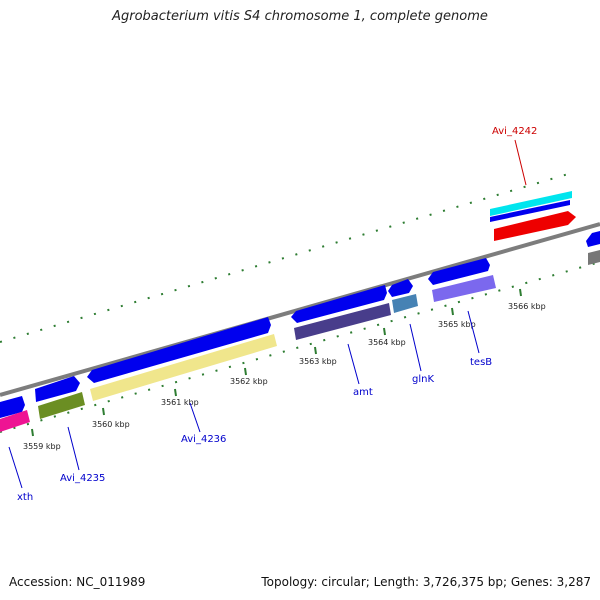  What do you see at coordinates (464, 288) in the screenshot?
I see `tesb-band` at bounding box center [464, 288].